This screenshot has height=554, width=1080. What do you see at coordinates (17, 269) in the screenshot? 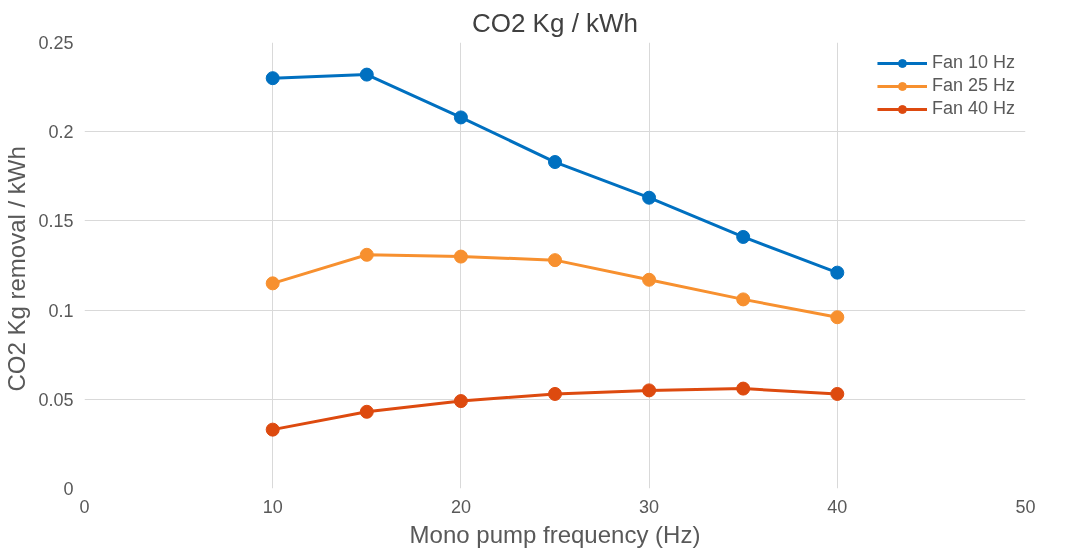
I see `y-axis-title: CO2 Kg removal / kWh` at bounding box center [17, 269].